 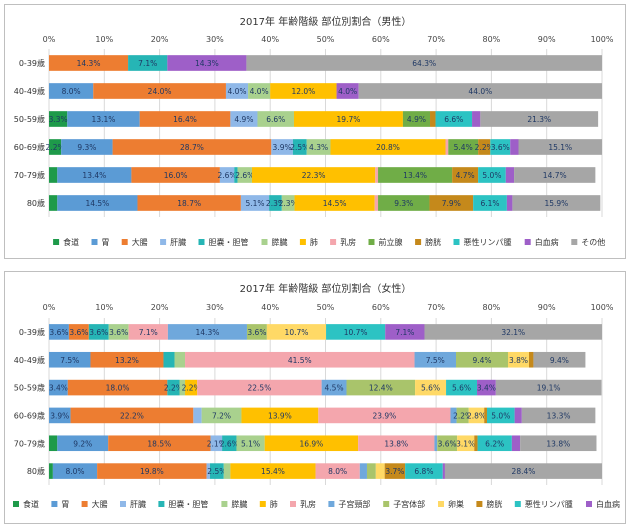 What do you see at coordinates (71, 242) in the screenshot?
I see `legend-label: 食道` at bounding box center [71, 242].